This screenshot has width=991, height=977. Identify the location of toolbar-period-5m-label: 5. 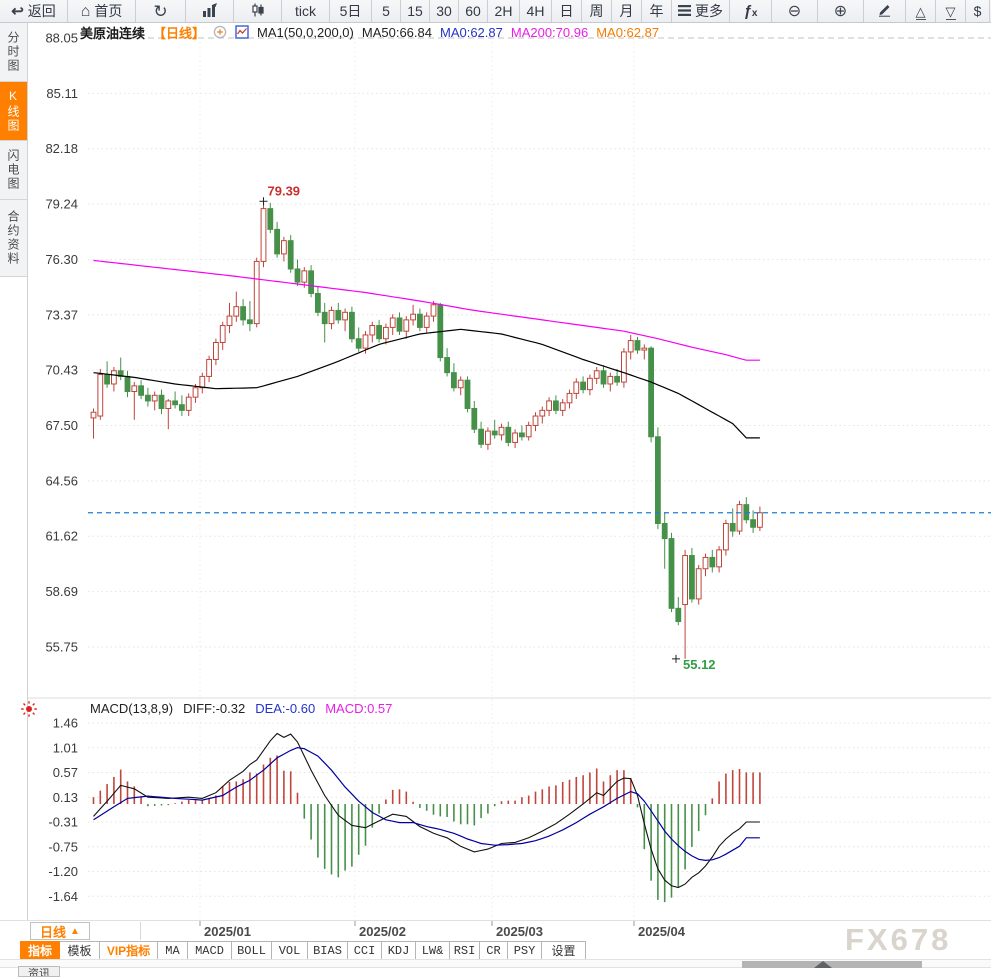
(386, 11).